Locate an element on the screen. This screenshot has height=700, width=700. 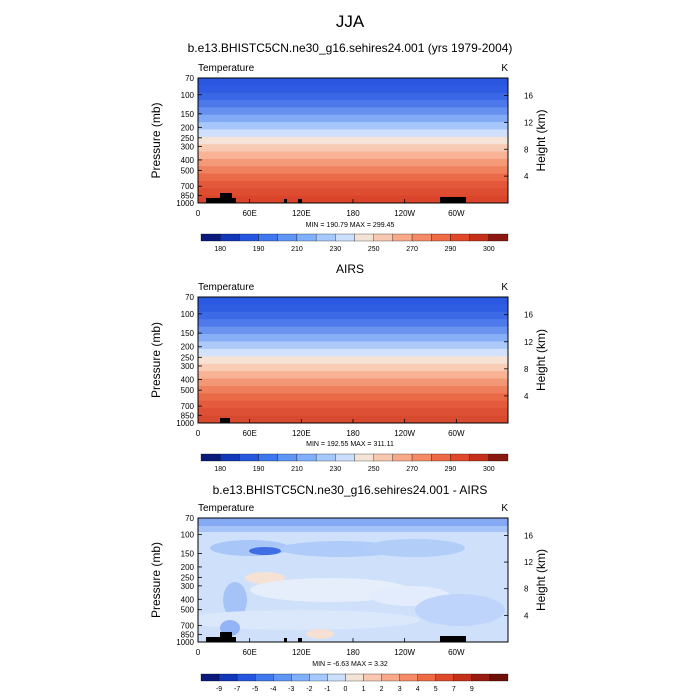
x-tick-label: 120W is located at coordinates (404, 433).